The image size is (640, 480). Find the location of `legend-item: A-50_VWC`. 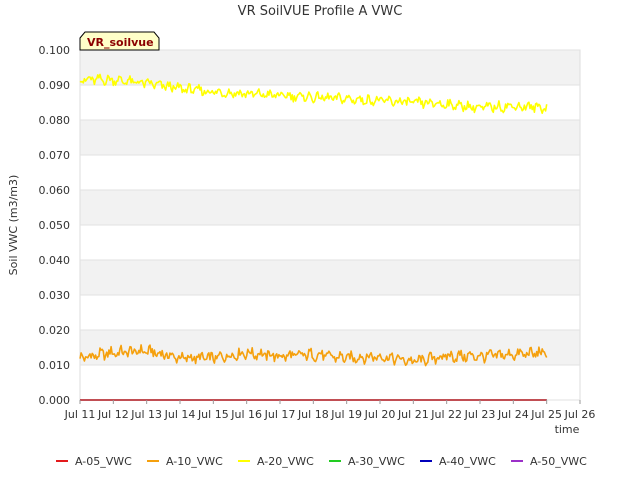

legend-item: A-50_VWC is located at coordinates (549, 461).